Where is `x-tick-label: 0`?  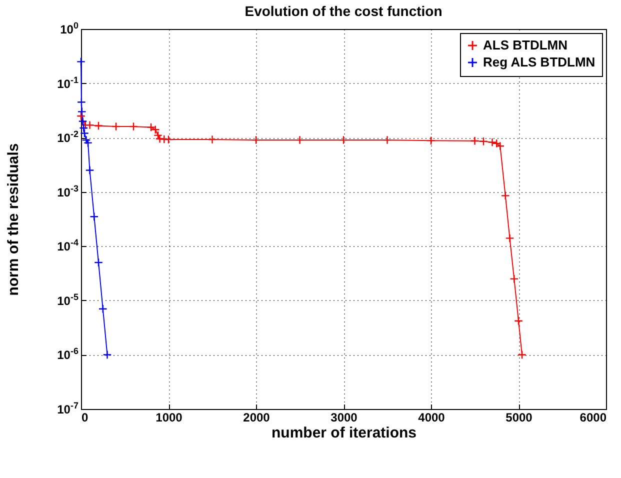
x-tick-label: 0 is located at coordinates (85, 417).